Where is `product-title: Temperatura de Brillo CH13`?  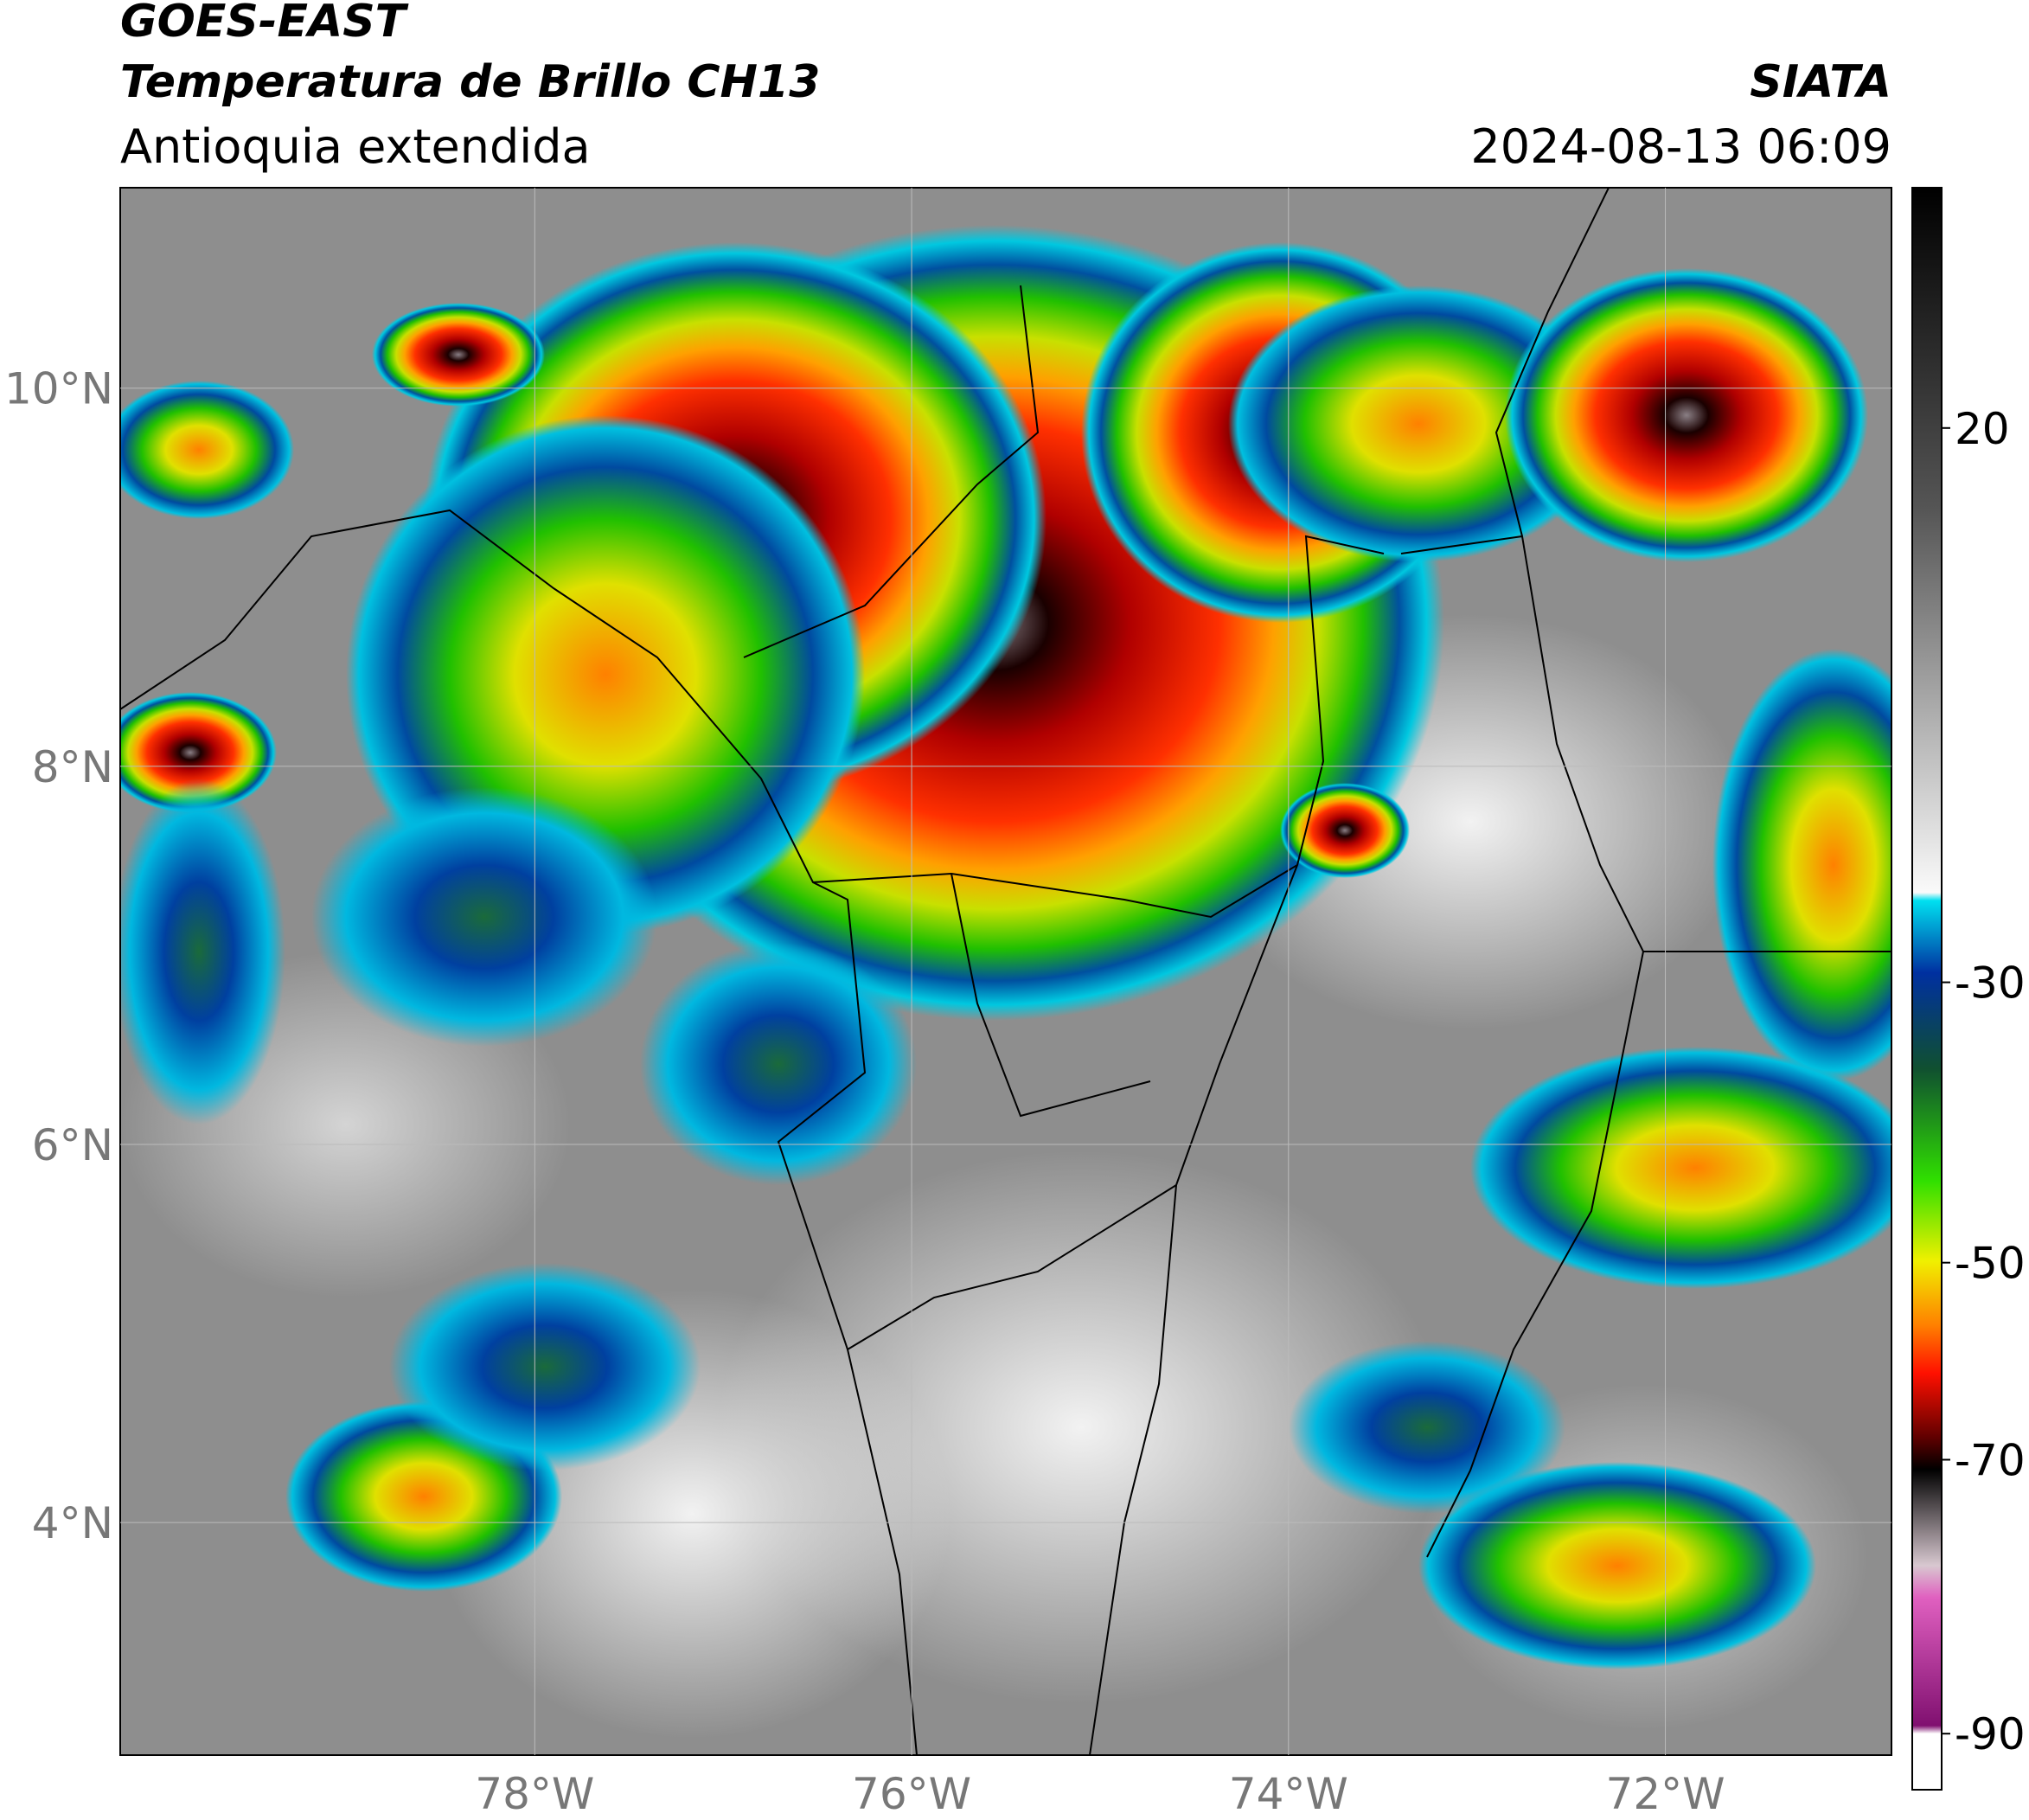 product-title: Temperatura de Brillo CH13 is located at coordinates (470, 82).